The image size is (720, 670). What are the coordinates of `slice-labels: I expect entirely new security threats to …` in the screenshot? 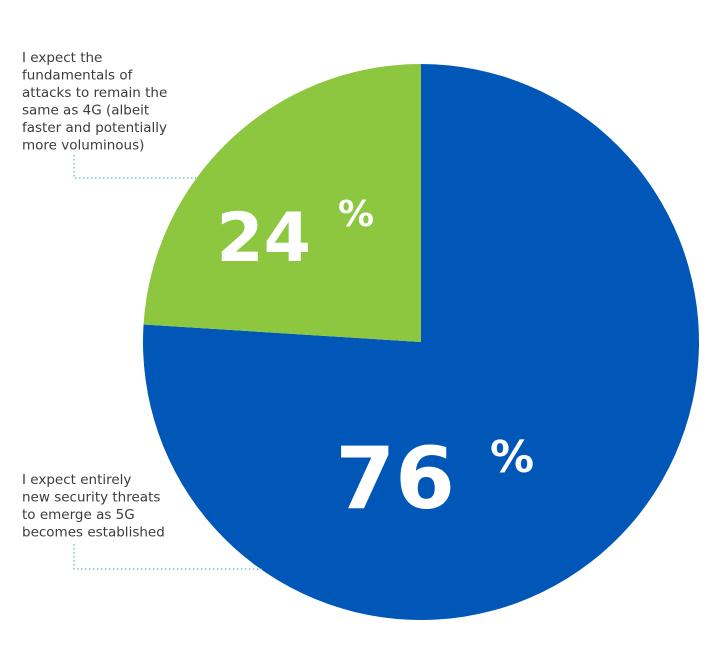 It's located at (94, 295).